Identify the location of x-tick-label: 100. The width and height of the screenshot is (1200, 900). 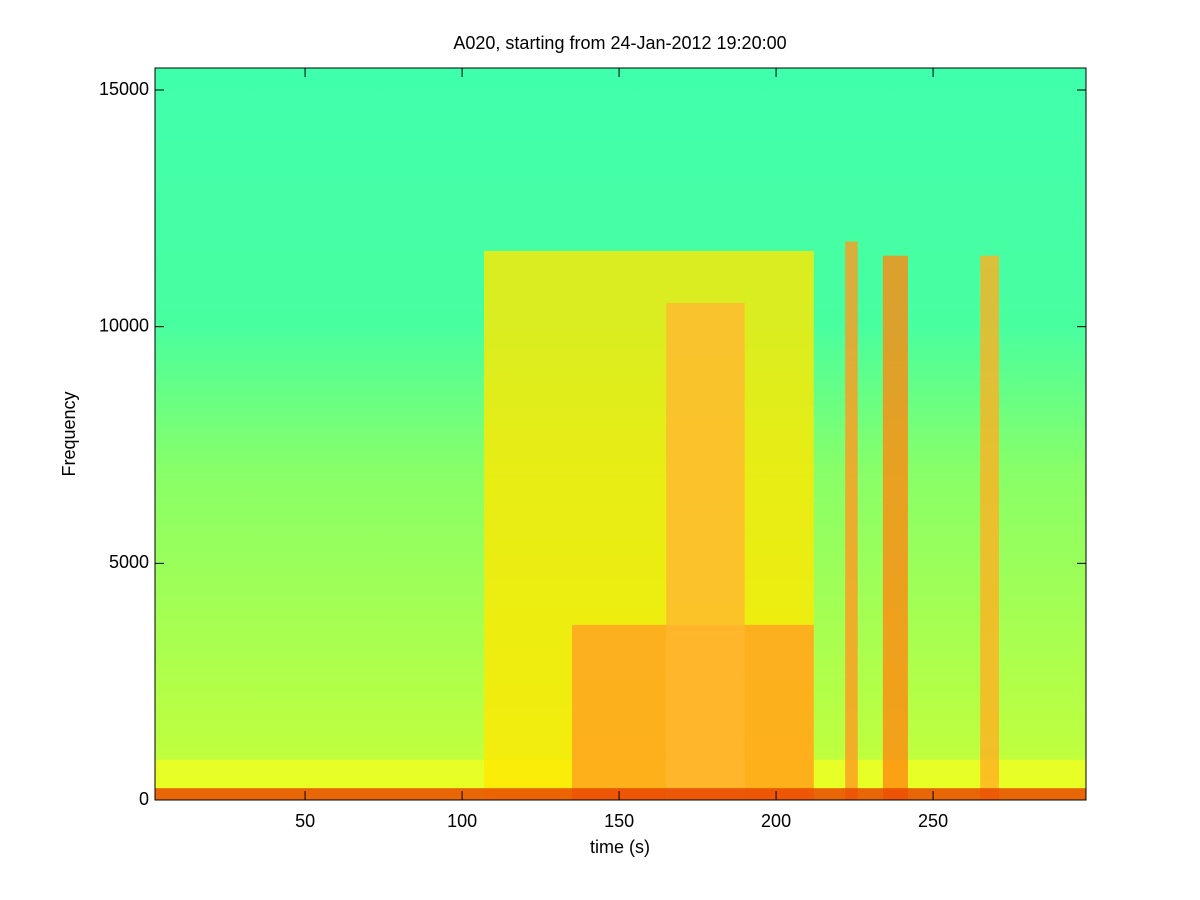
(462, 821).